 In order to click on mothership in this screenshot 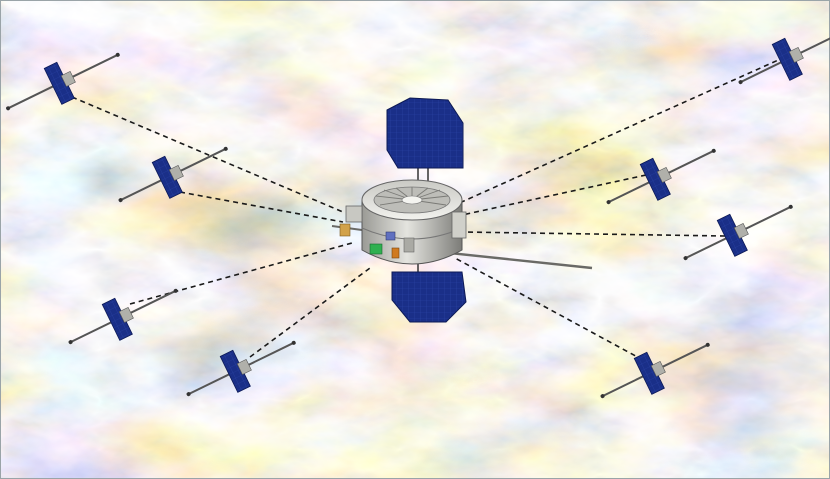, I will do `click(462, 210)`.